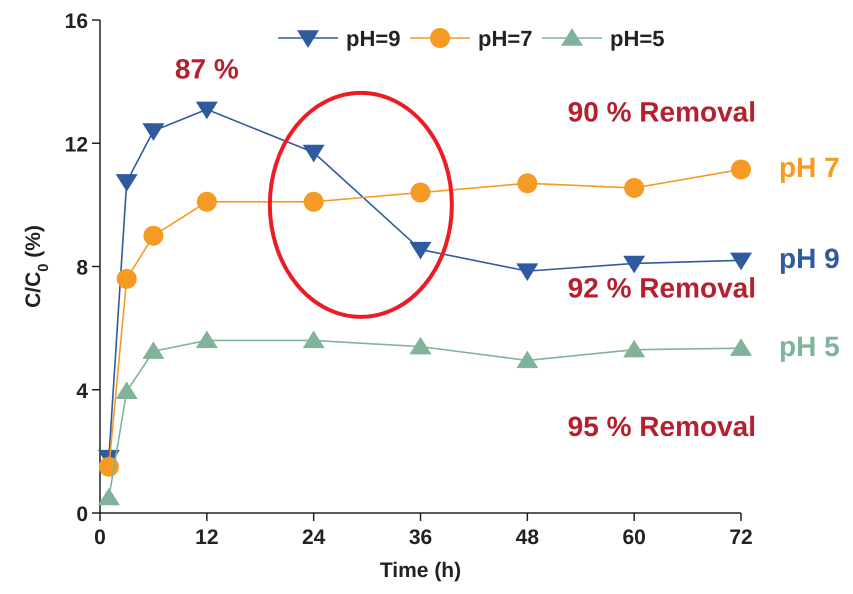 The height and width of the screenshot is (594, 853). Describe the element at coordinates (741, 537) in the screenshot. I see `x-tick-label: 72` at that location.